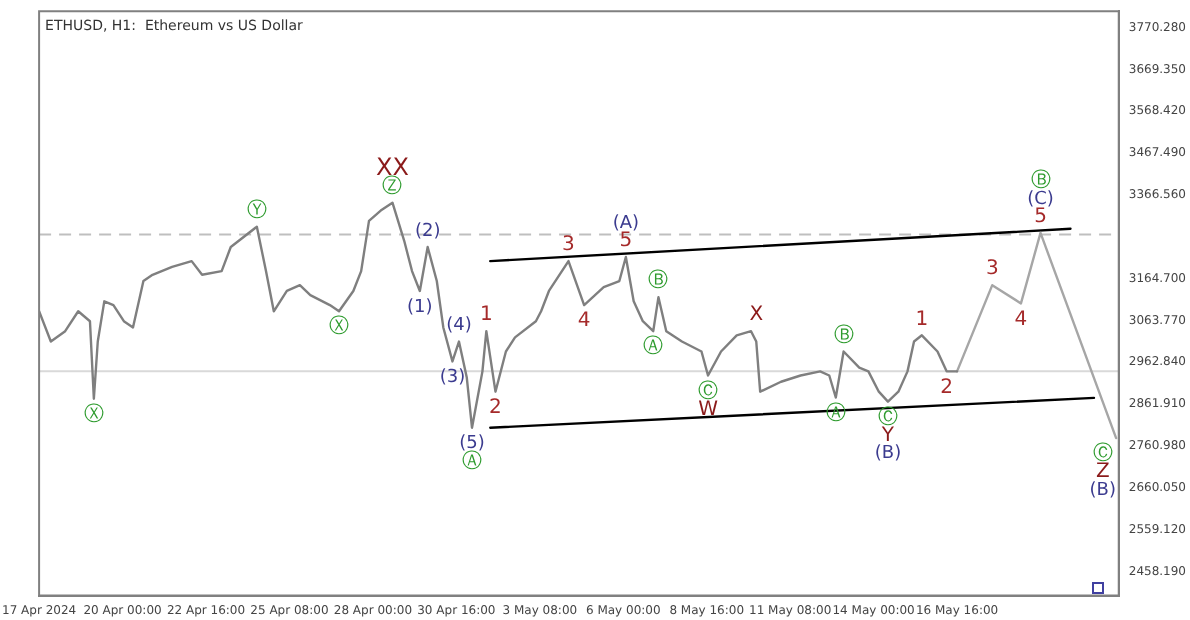 The width and height of the screenshot is (1190, 620). What do you see at coordinates (708, 409) in the screenshot?
I see `annotation: W` at bounding box center [708, 409].